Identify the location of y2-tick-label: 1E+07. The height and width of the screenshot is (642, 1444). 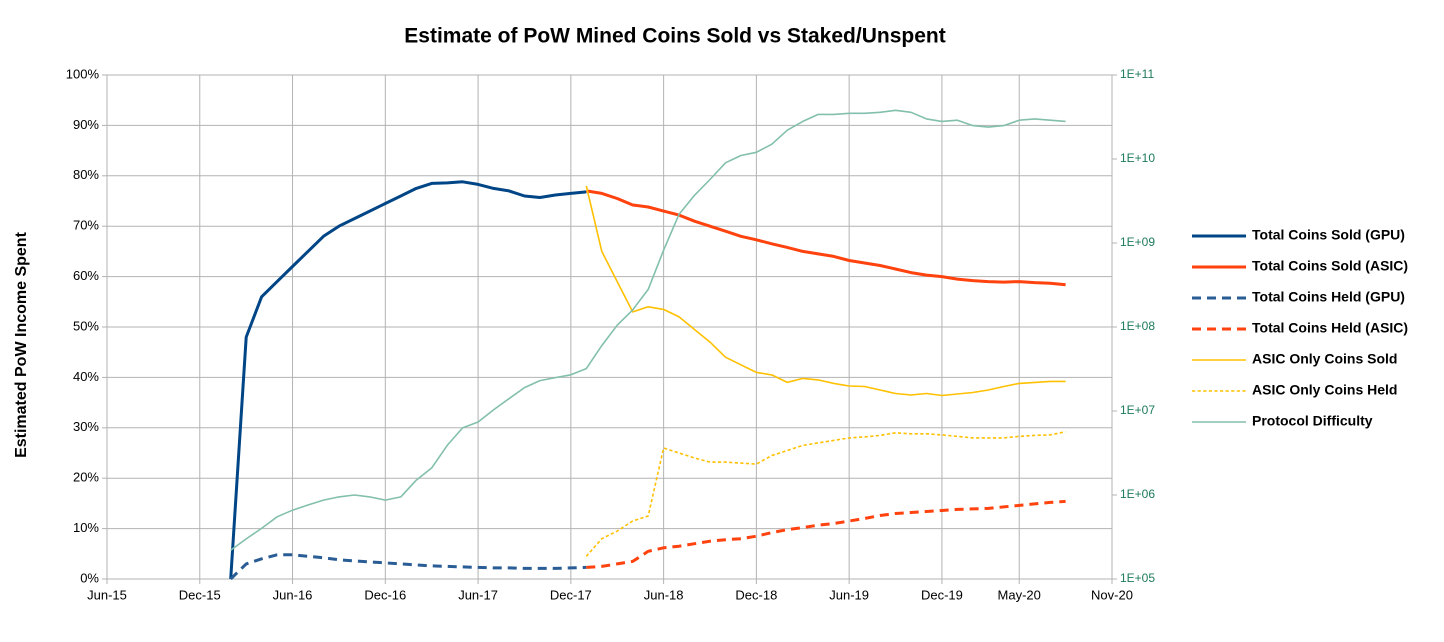
(1137, 410).